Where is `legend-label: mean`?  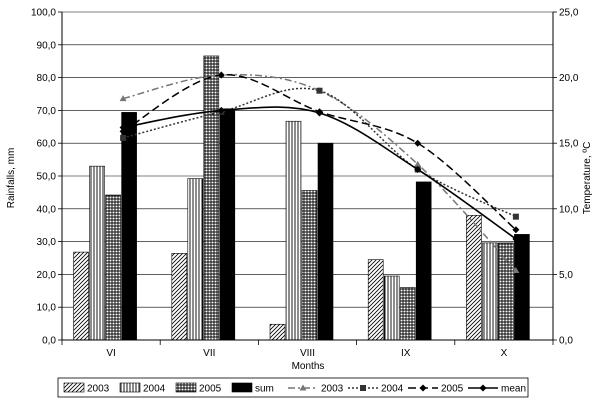 legend-label: mean is located at coordinates (513, 389).